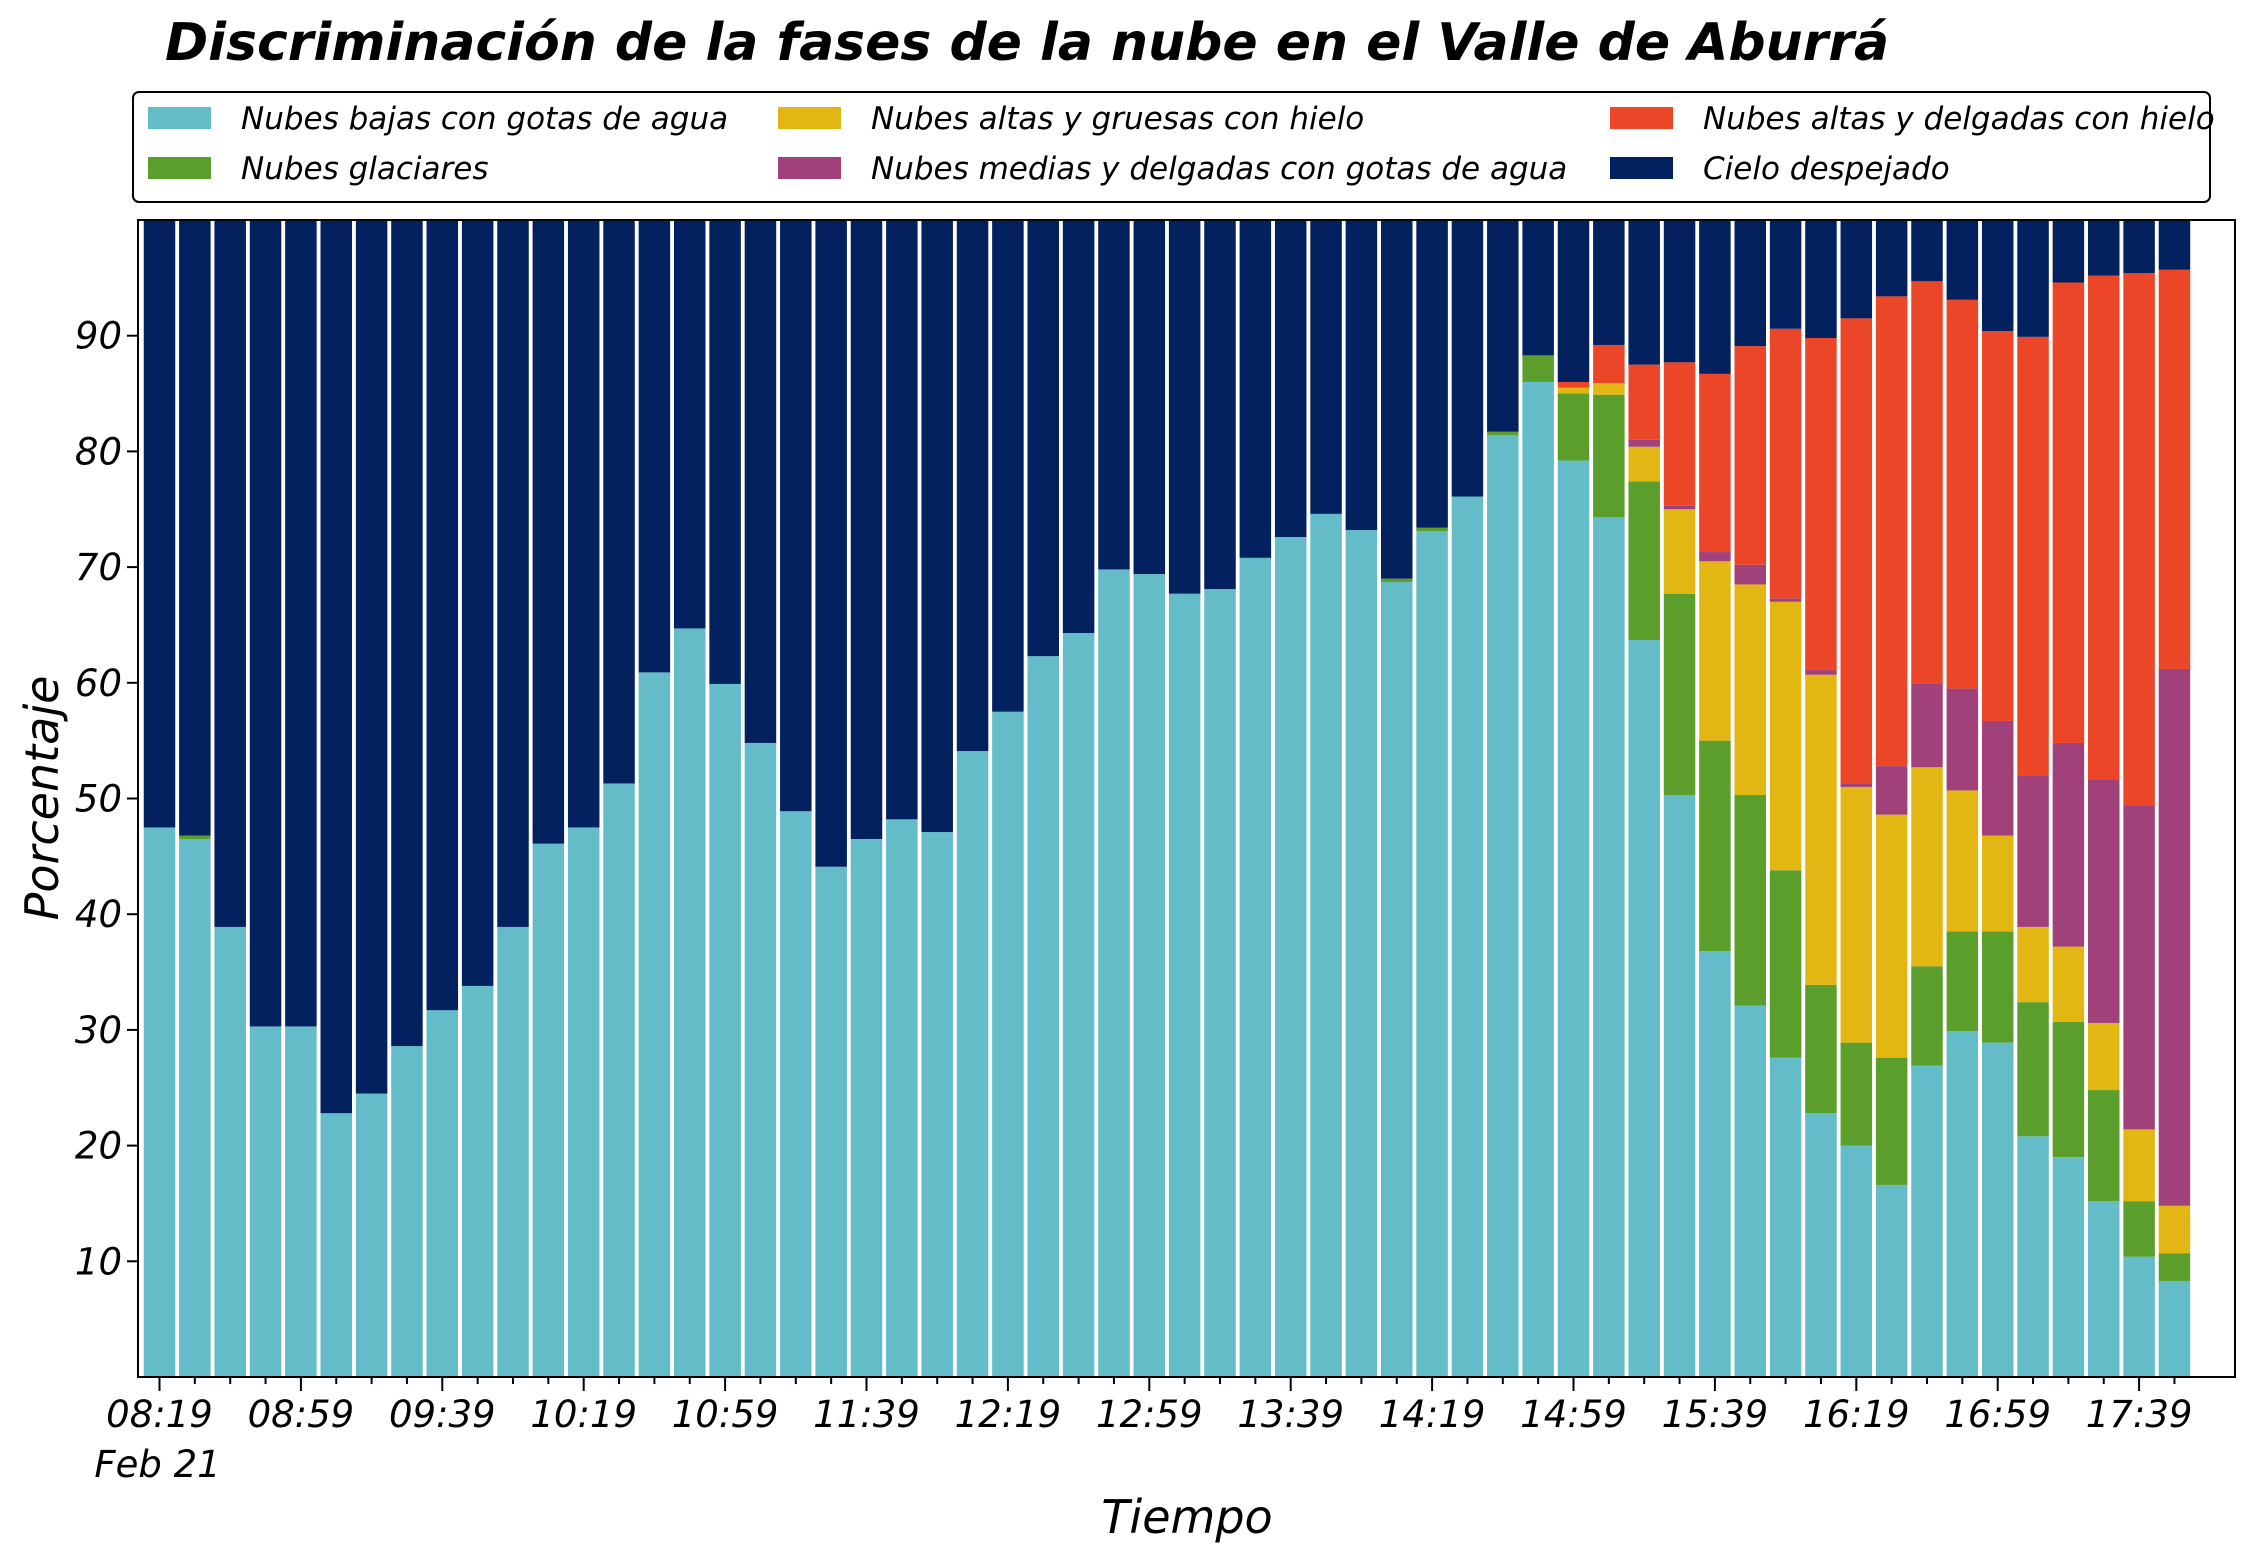 Image resolution: width=2244 pixels, height=1559 pixels. What do you see at coordinates (98, 914) in the screenshot?
I see `y-tick-label-3: 40` at bounding box center [98, 914].